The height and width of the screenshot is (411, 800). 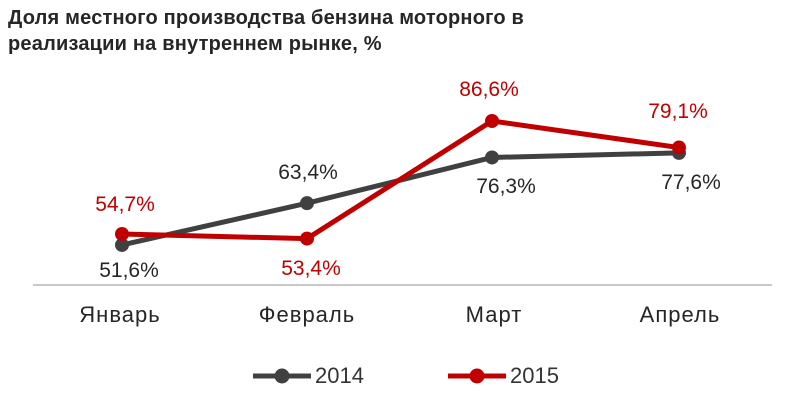 I want to click on legend-label-2015: 2015, so click(x=534, y=375).